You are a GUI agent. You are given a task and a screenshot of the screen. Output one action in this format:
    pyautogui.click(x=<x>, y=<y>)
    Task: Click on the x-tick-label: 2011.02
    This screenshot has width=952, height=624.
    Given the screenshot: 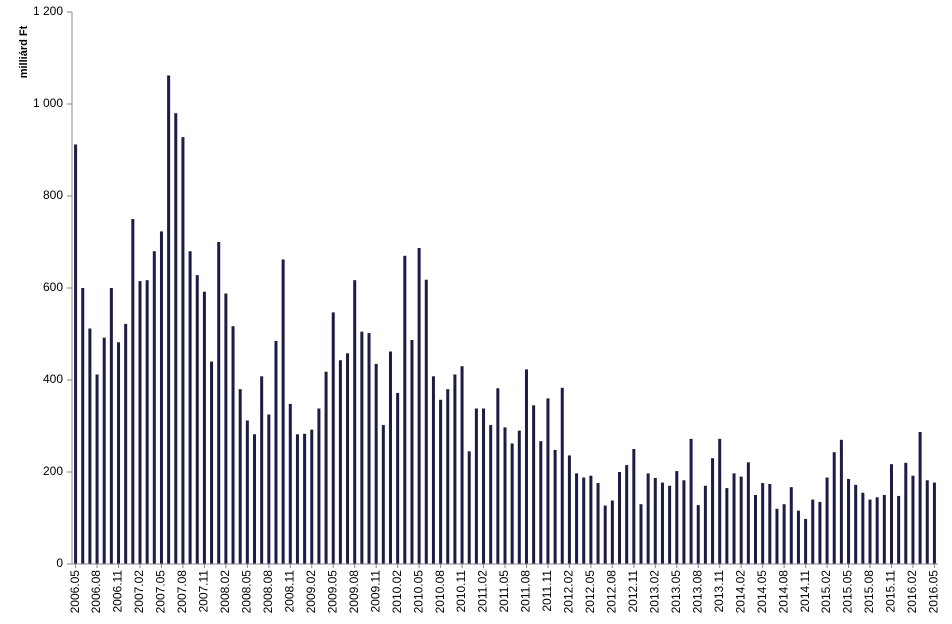 What is the action you would take?
    pyautogui.click(x=483, y=591)
    